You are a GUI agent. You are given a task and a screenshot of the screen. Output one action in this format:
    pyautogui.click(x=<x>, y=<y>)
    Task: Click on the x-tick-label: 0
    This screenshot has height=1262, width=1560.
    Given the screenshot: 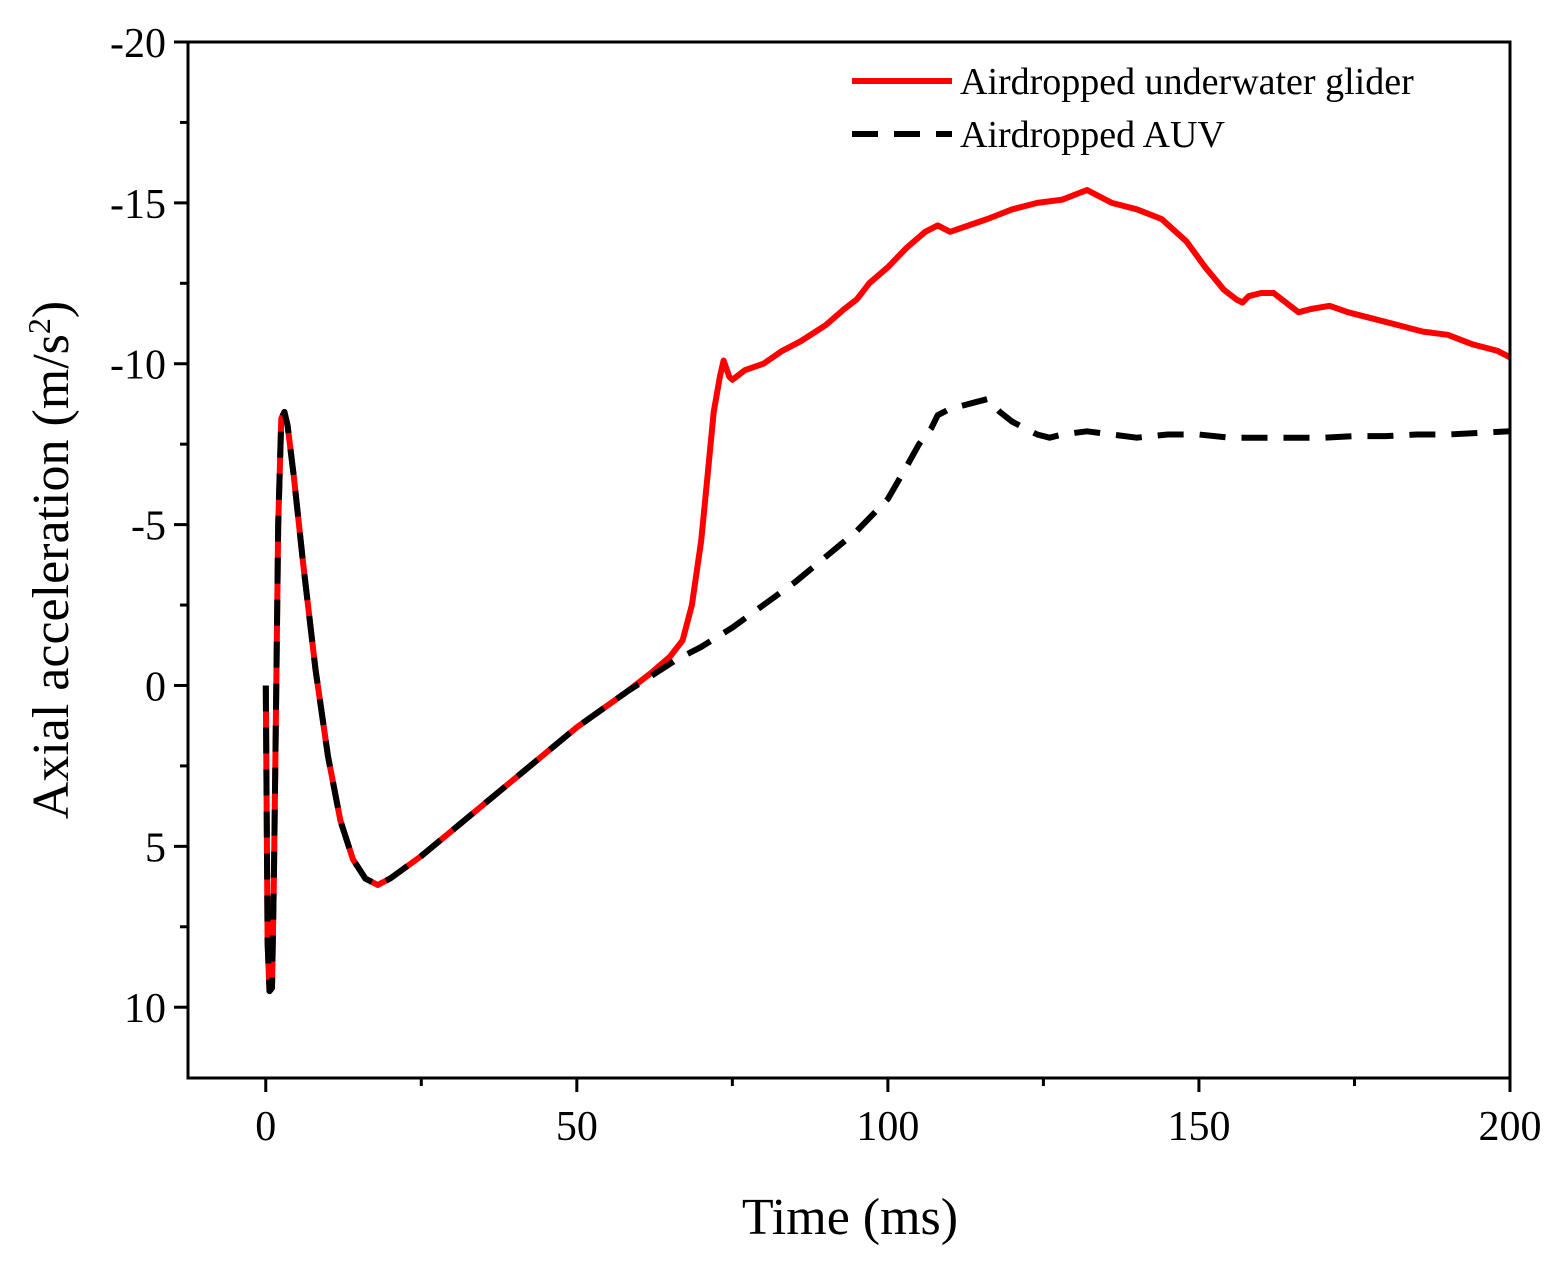 What is the action you would take?
    pyautogui.click(x=265, y=1127)
    